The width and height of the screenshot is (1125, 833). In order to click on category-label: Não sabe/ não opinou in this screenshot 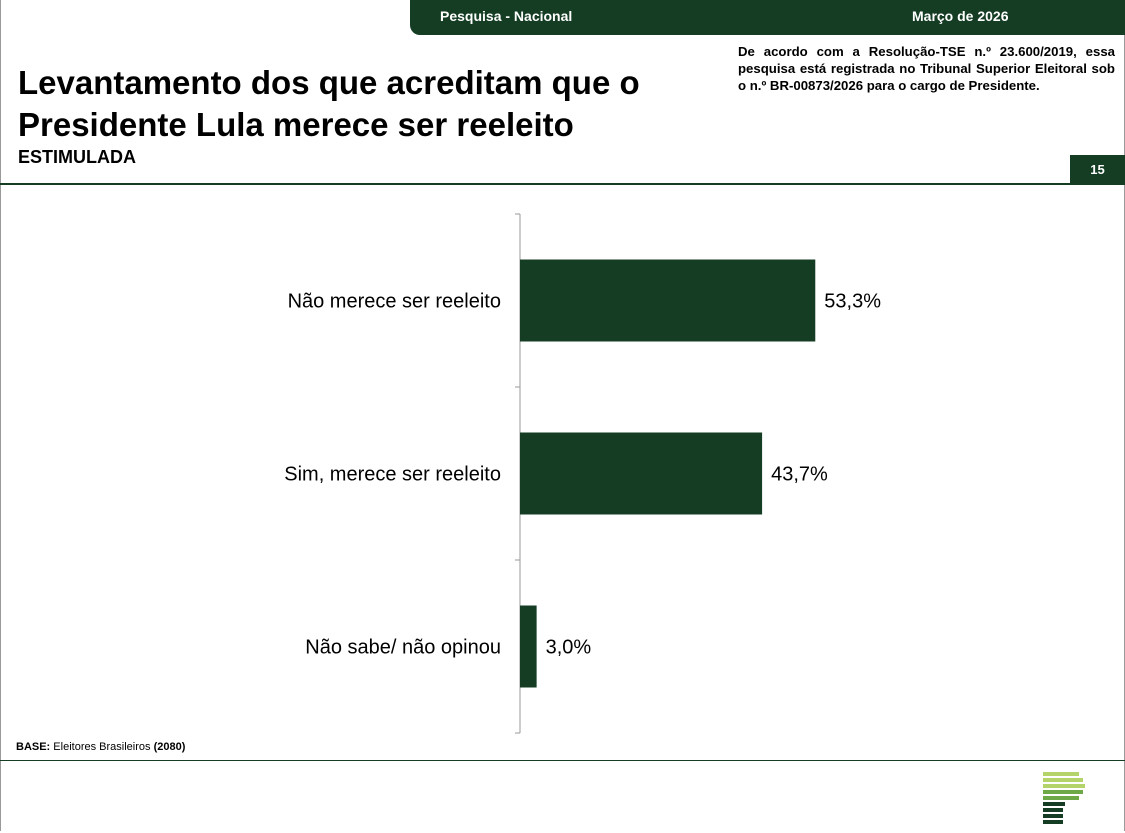, I will do `click(403, 648)`.